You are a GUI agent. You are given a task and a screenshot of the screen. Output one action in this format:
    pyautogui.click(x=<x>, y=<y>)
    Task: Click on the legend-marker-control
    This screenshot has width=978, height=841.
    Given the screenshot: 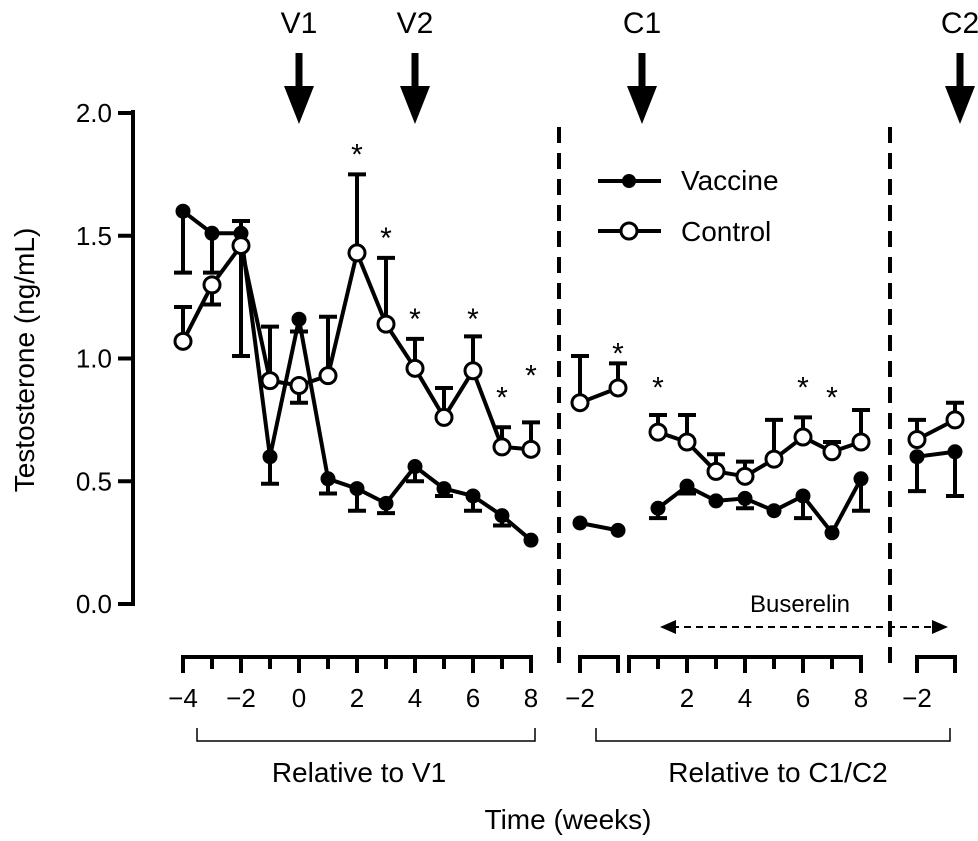 What is the action you would take?
    pyautogui.click(x=629, y=231)
    